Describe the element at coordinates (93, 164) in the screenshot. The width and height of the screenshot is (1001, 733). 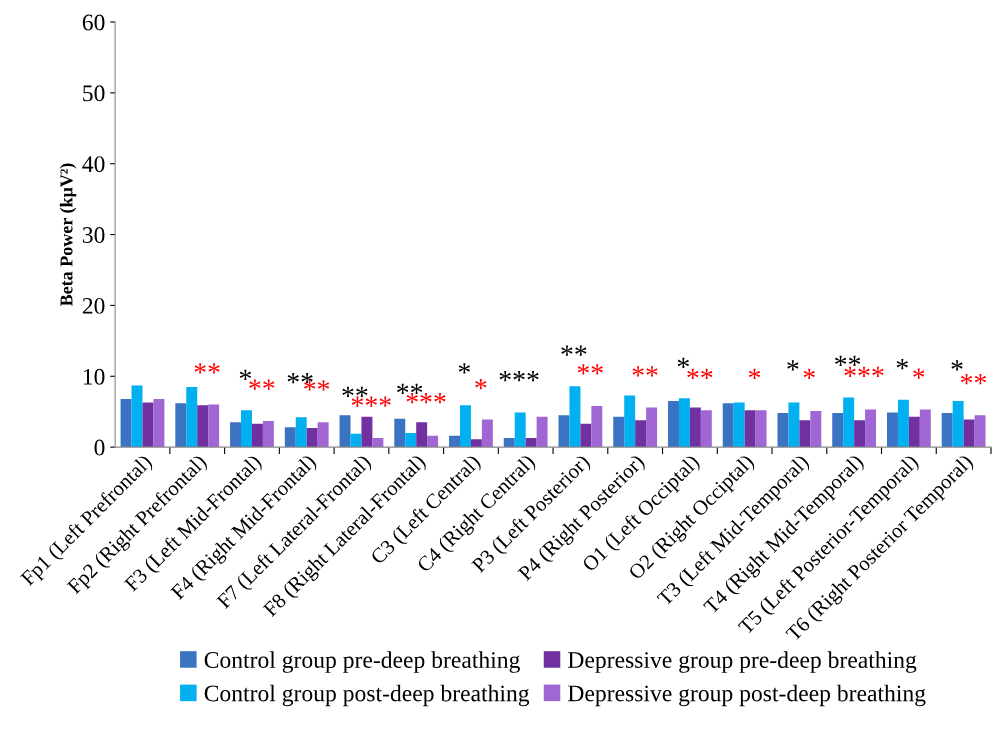
I see `y-tick-label: 40` at that location.